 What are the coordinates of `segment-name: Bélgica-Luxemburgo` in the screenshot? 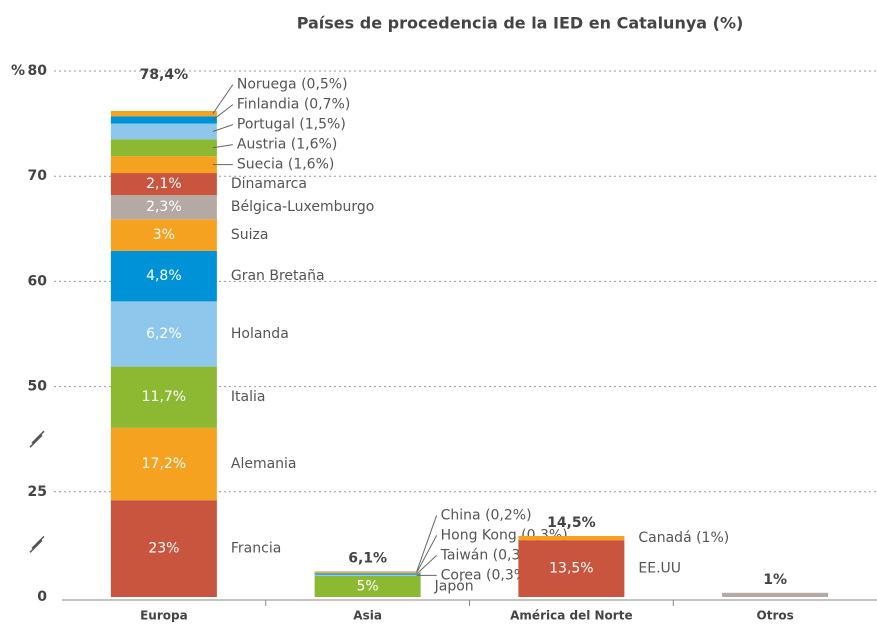 It's located at (302, 207).